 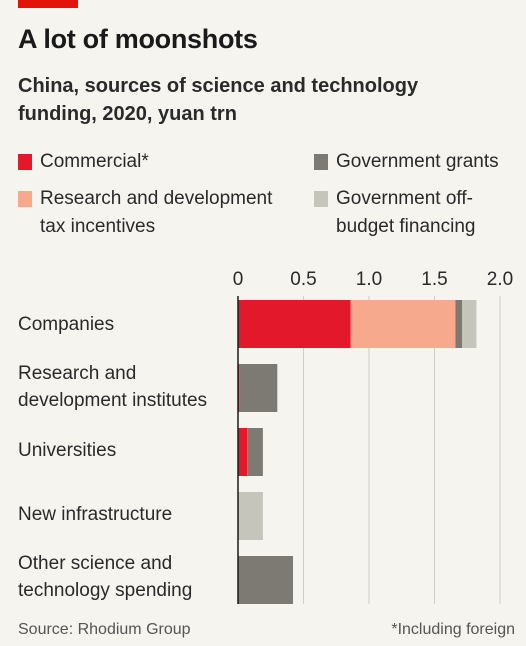 I want to click on x-tick-label: 1.5, so click(x=434, y=279).